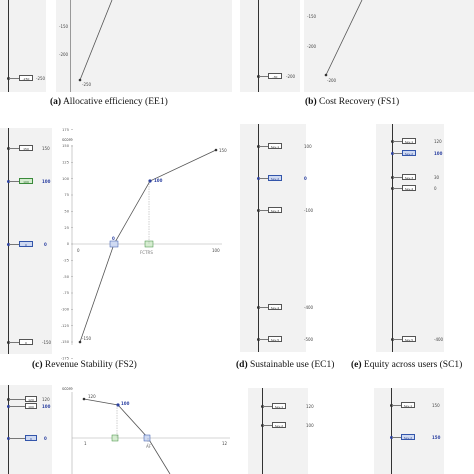  I want to click on curve-point-label: 0, so click(113, 238).